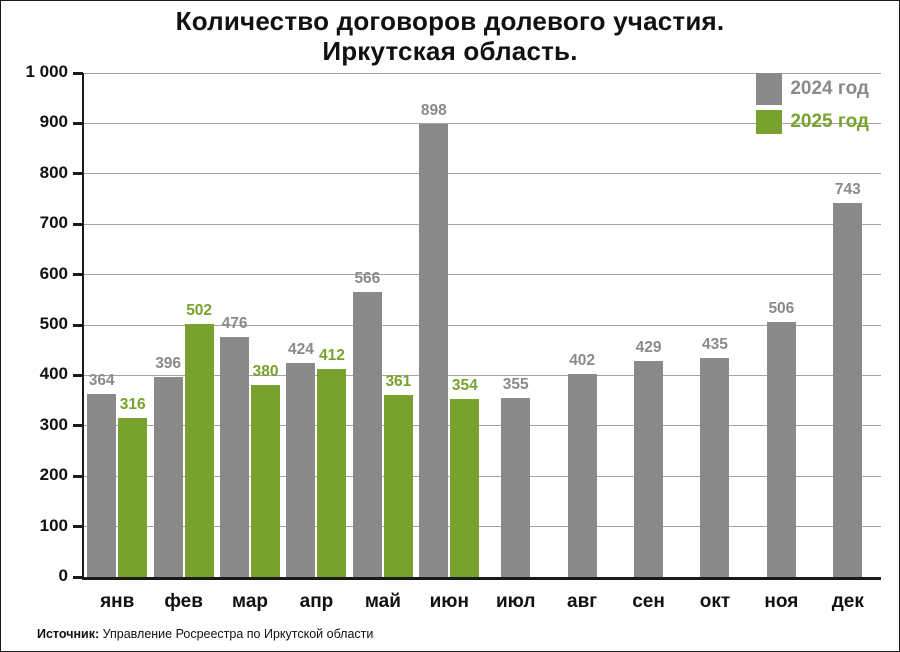 This screenshot has height=652, width=900. I want to click on y-axis-label: 400, so click(53, 374).